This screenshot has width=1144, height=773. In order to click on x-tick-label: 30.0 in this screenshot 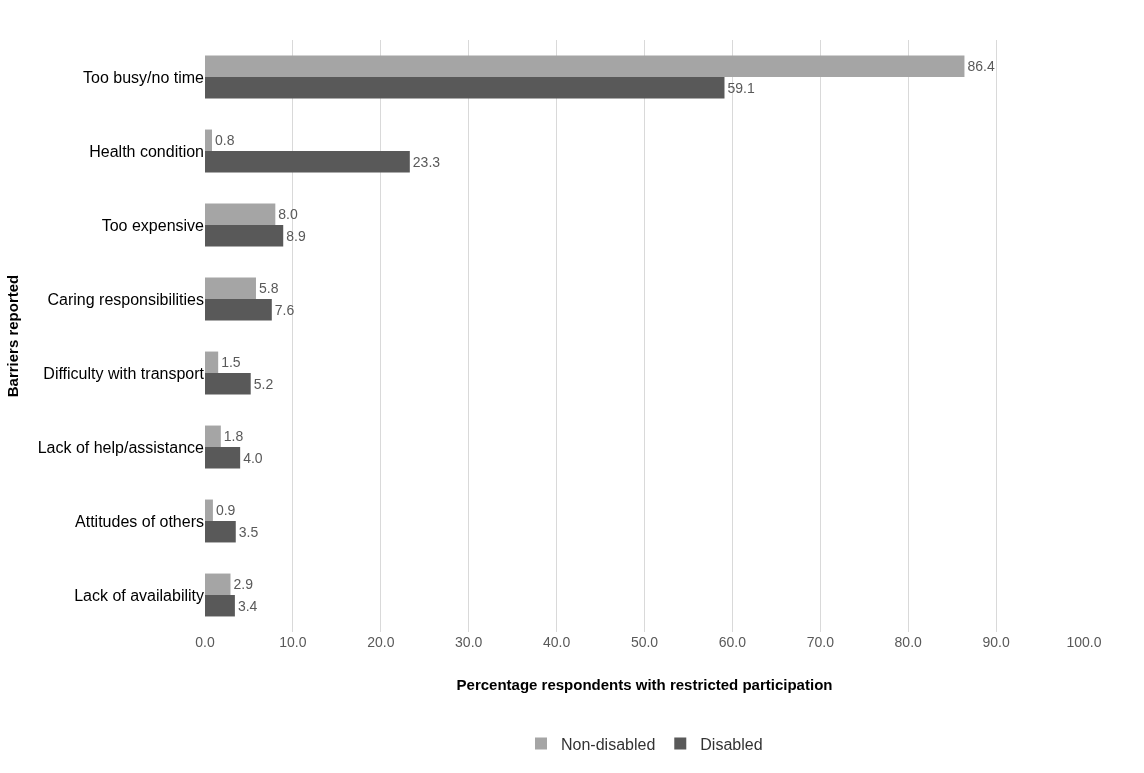, I will do `click(469, 642)`.